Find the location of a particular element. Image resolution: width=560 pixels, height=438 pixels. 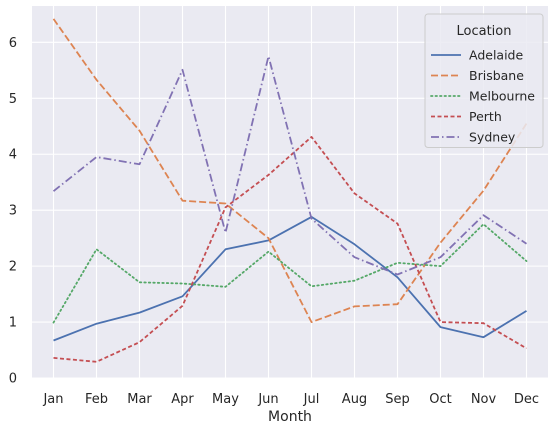

legend-label-melbourne: Melbourne is located at coordinates (502, 96).